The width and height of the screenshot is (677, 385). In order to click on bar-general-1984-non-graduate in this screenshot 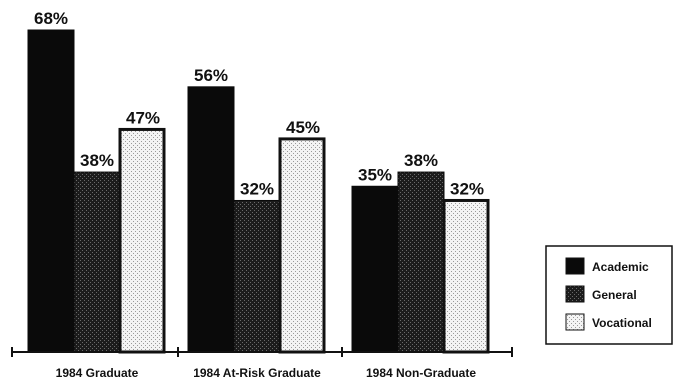, I will do `click(421, 262)`.